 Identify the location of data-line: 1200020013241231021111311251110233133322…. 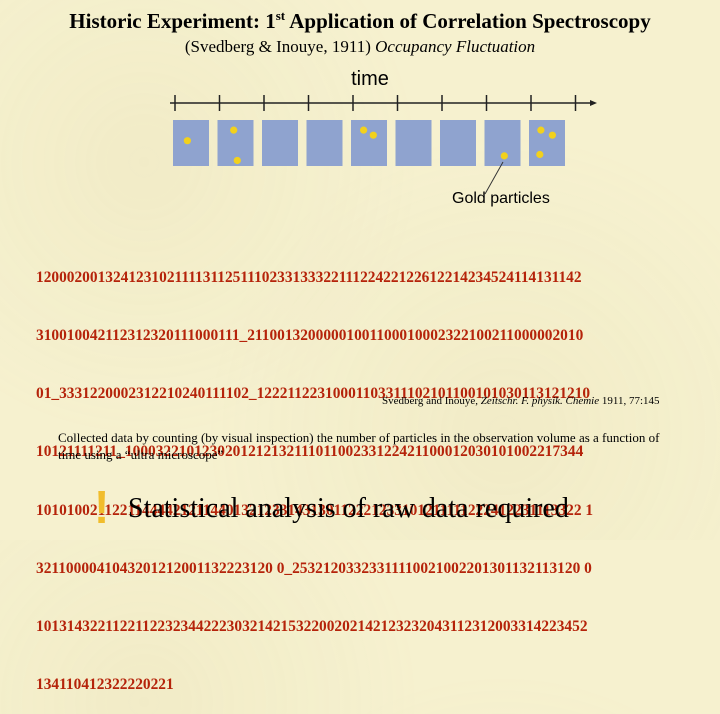
(309, 277).